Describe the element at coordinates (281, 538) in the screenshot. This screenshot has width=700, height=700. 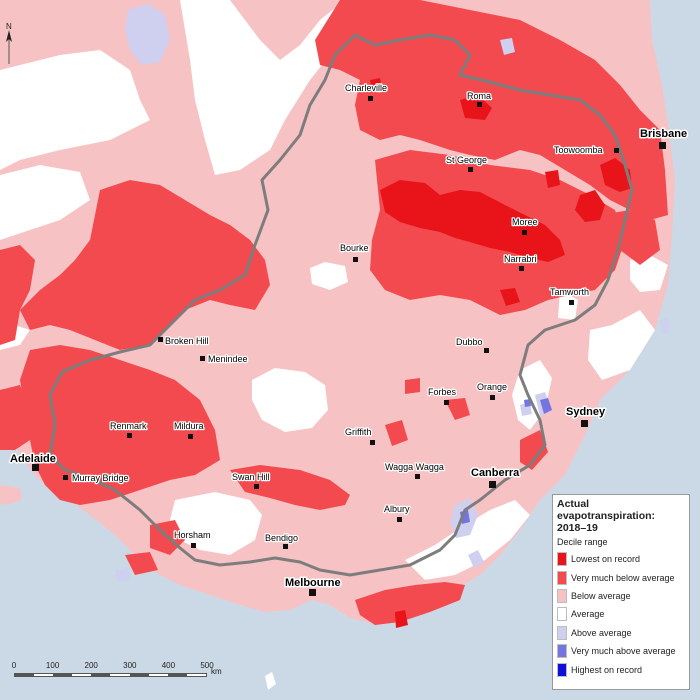
I see `label-bendigo: Bendigo` at that location.